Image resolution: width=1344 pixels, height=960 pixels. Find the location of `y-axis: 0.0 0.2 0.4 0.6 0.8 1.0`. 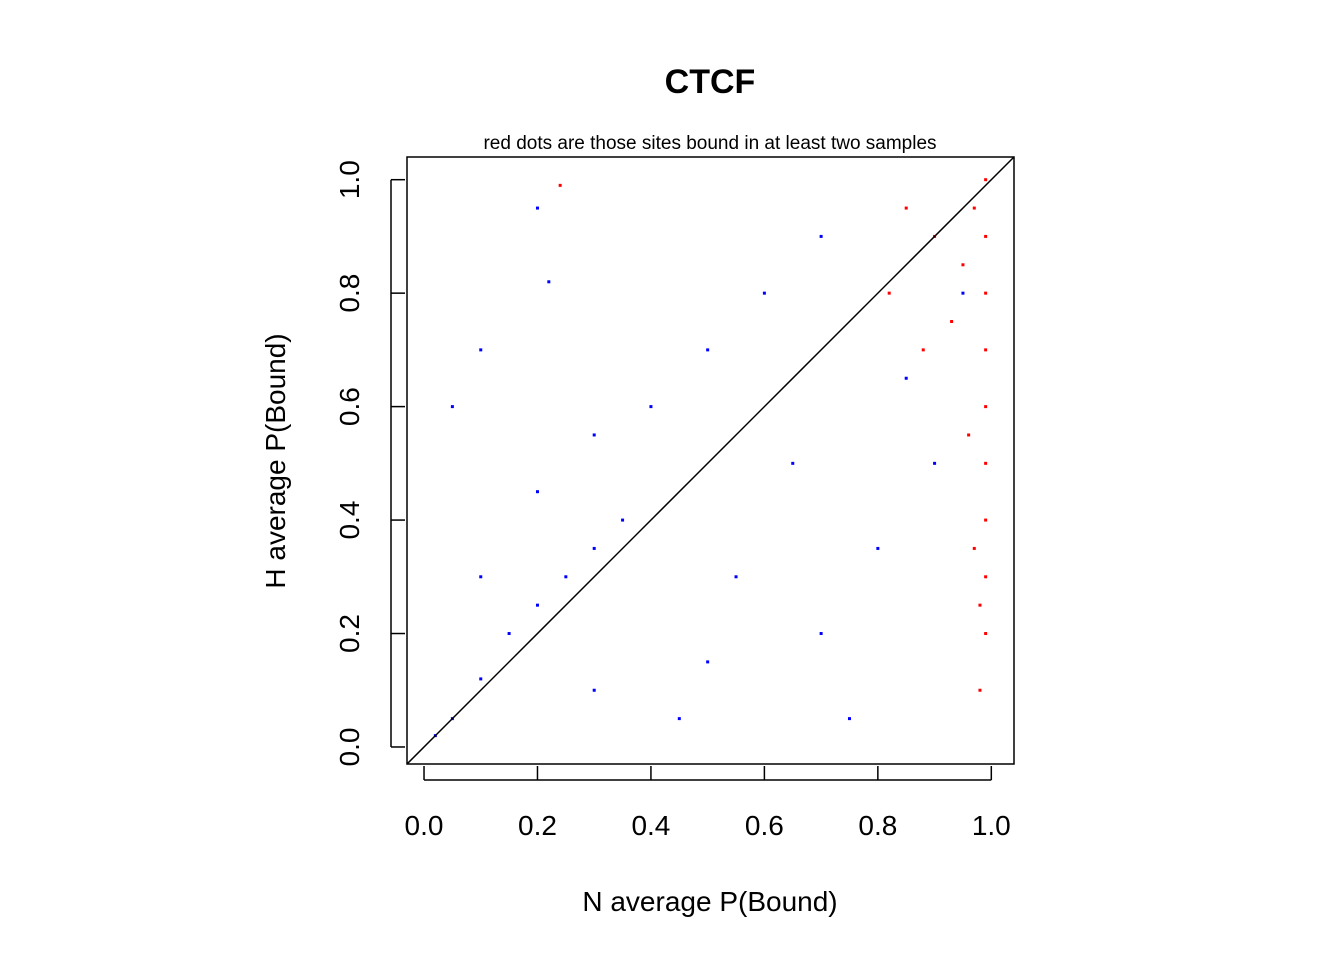

y-axis: 0.0 0.2 0.4 0.6 0.8 1.0 is located at coordinates (369, 463).